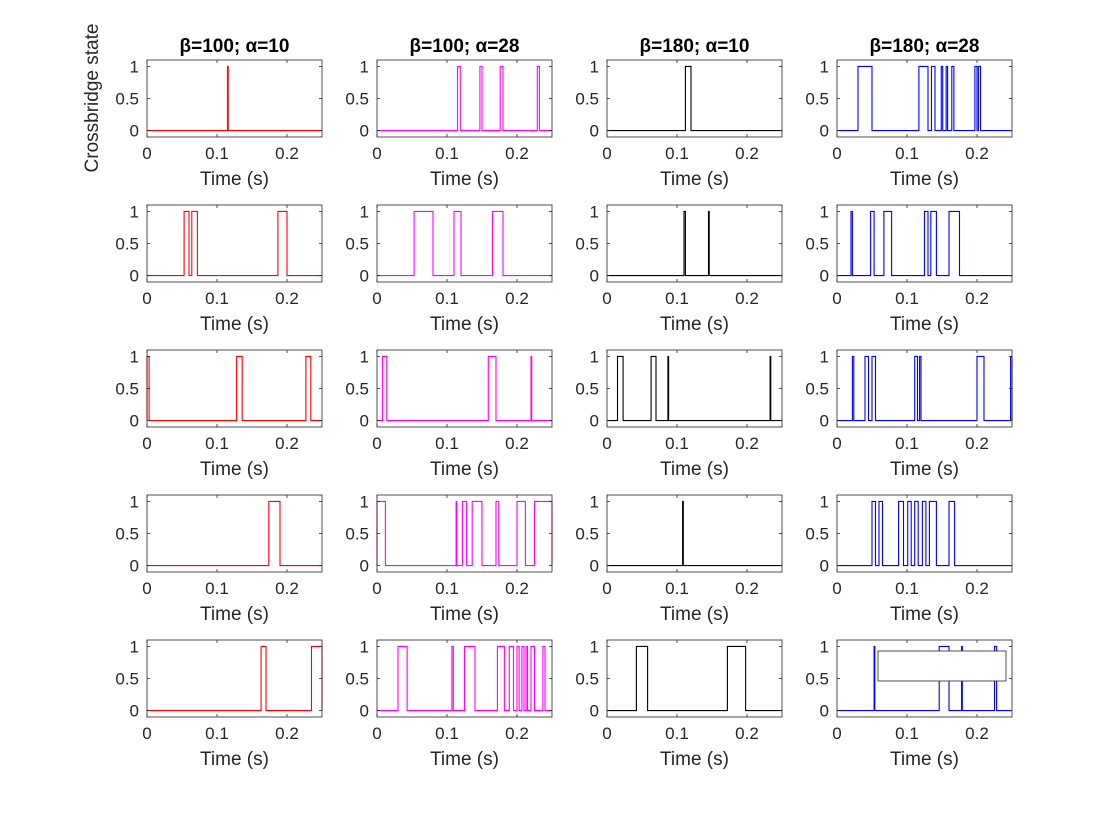 The width and height of the screenshot is (1120, 840). Describe the element at coordinates (219, 703) in the screenshot. I see `panel-r5-c1: 0 0.1 0.2 0 0.5 1 Time (s)` at that location.